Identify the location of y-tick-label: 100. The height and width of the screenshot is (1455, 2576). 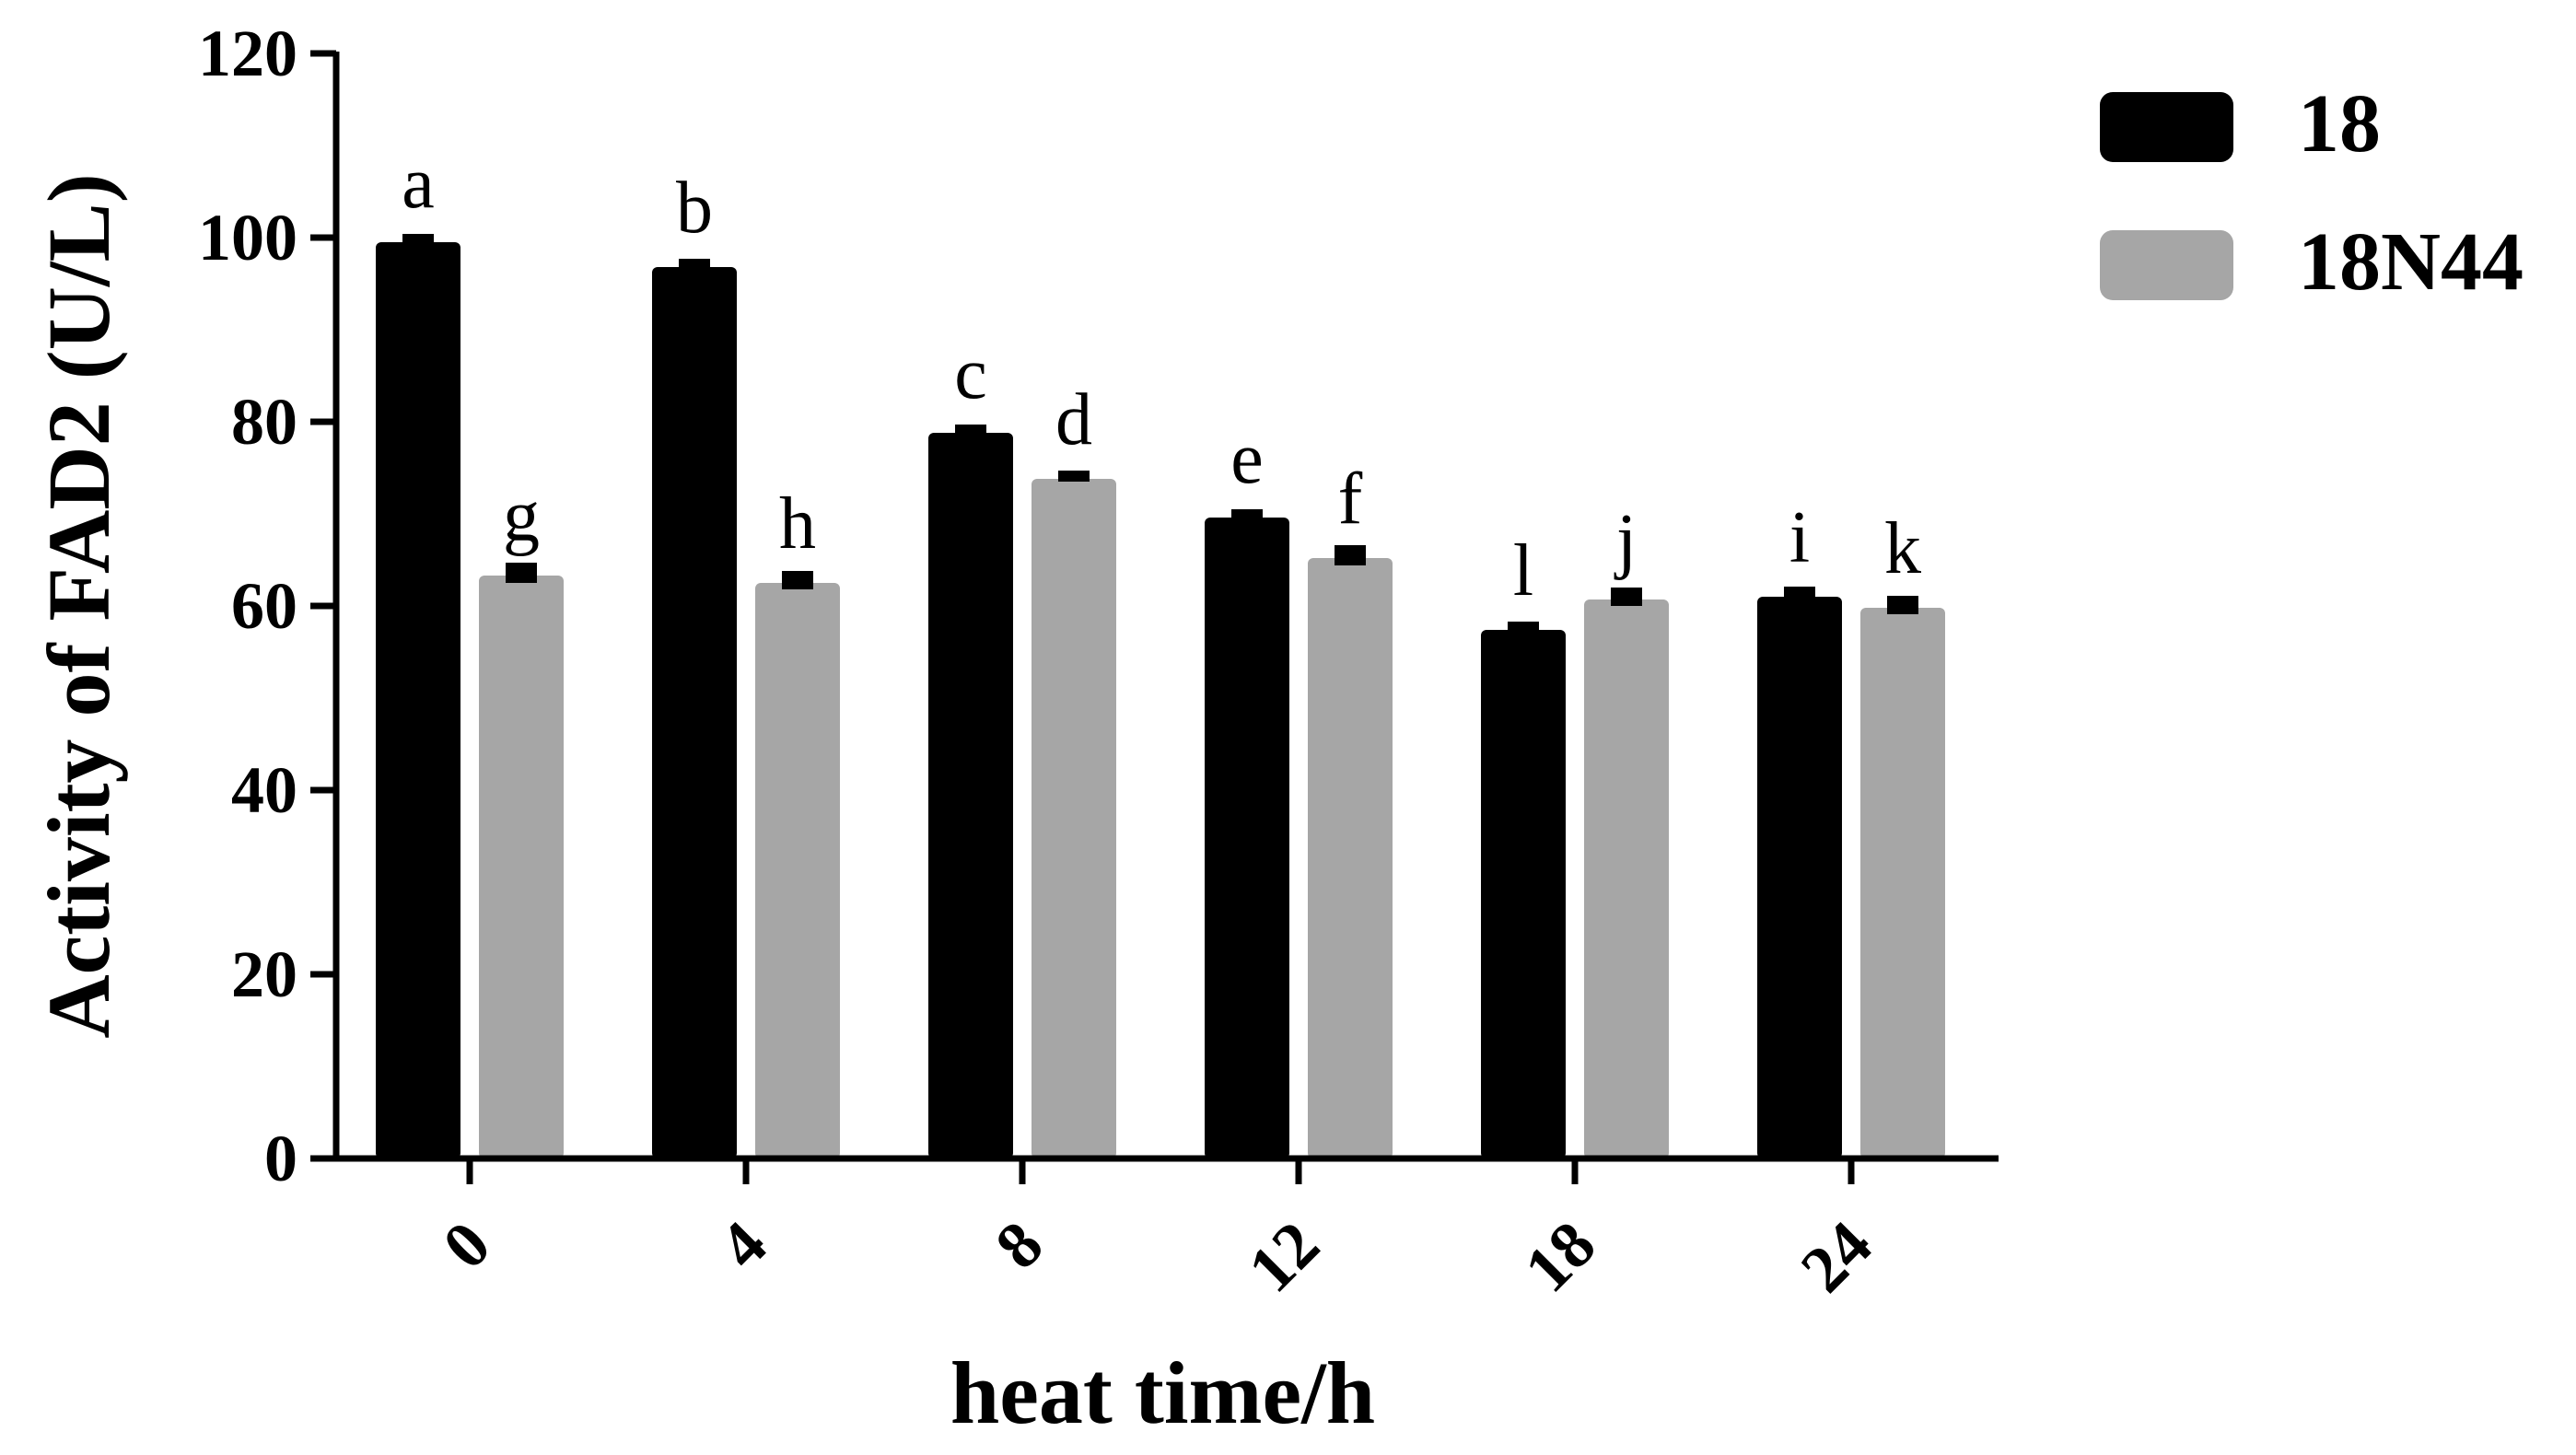
(248, 237).